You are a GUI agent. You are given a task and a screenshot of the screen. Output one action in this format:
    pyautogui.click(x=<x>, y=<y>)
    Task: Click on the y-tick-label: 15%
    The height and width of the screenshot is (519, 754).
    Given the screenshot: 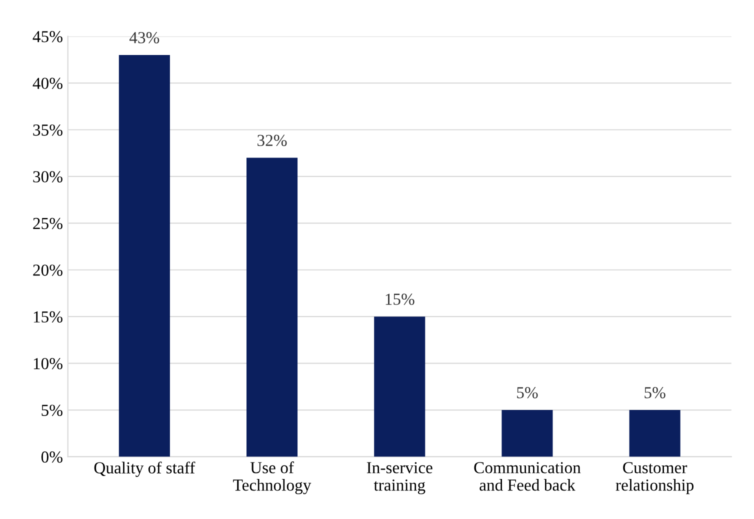 What is the action you would take?
    pyautogui.click(x=48, y=317)
    